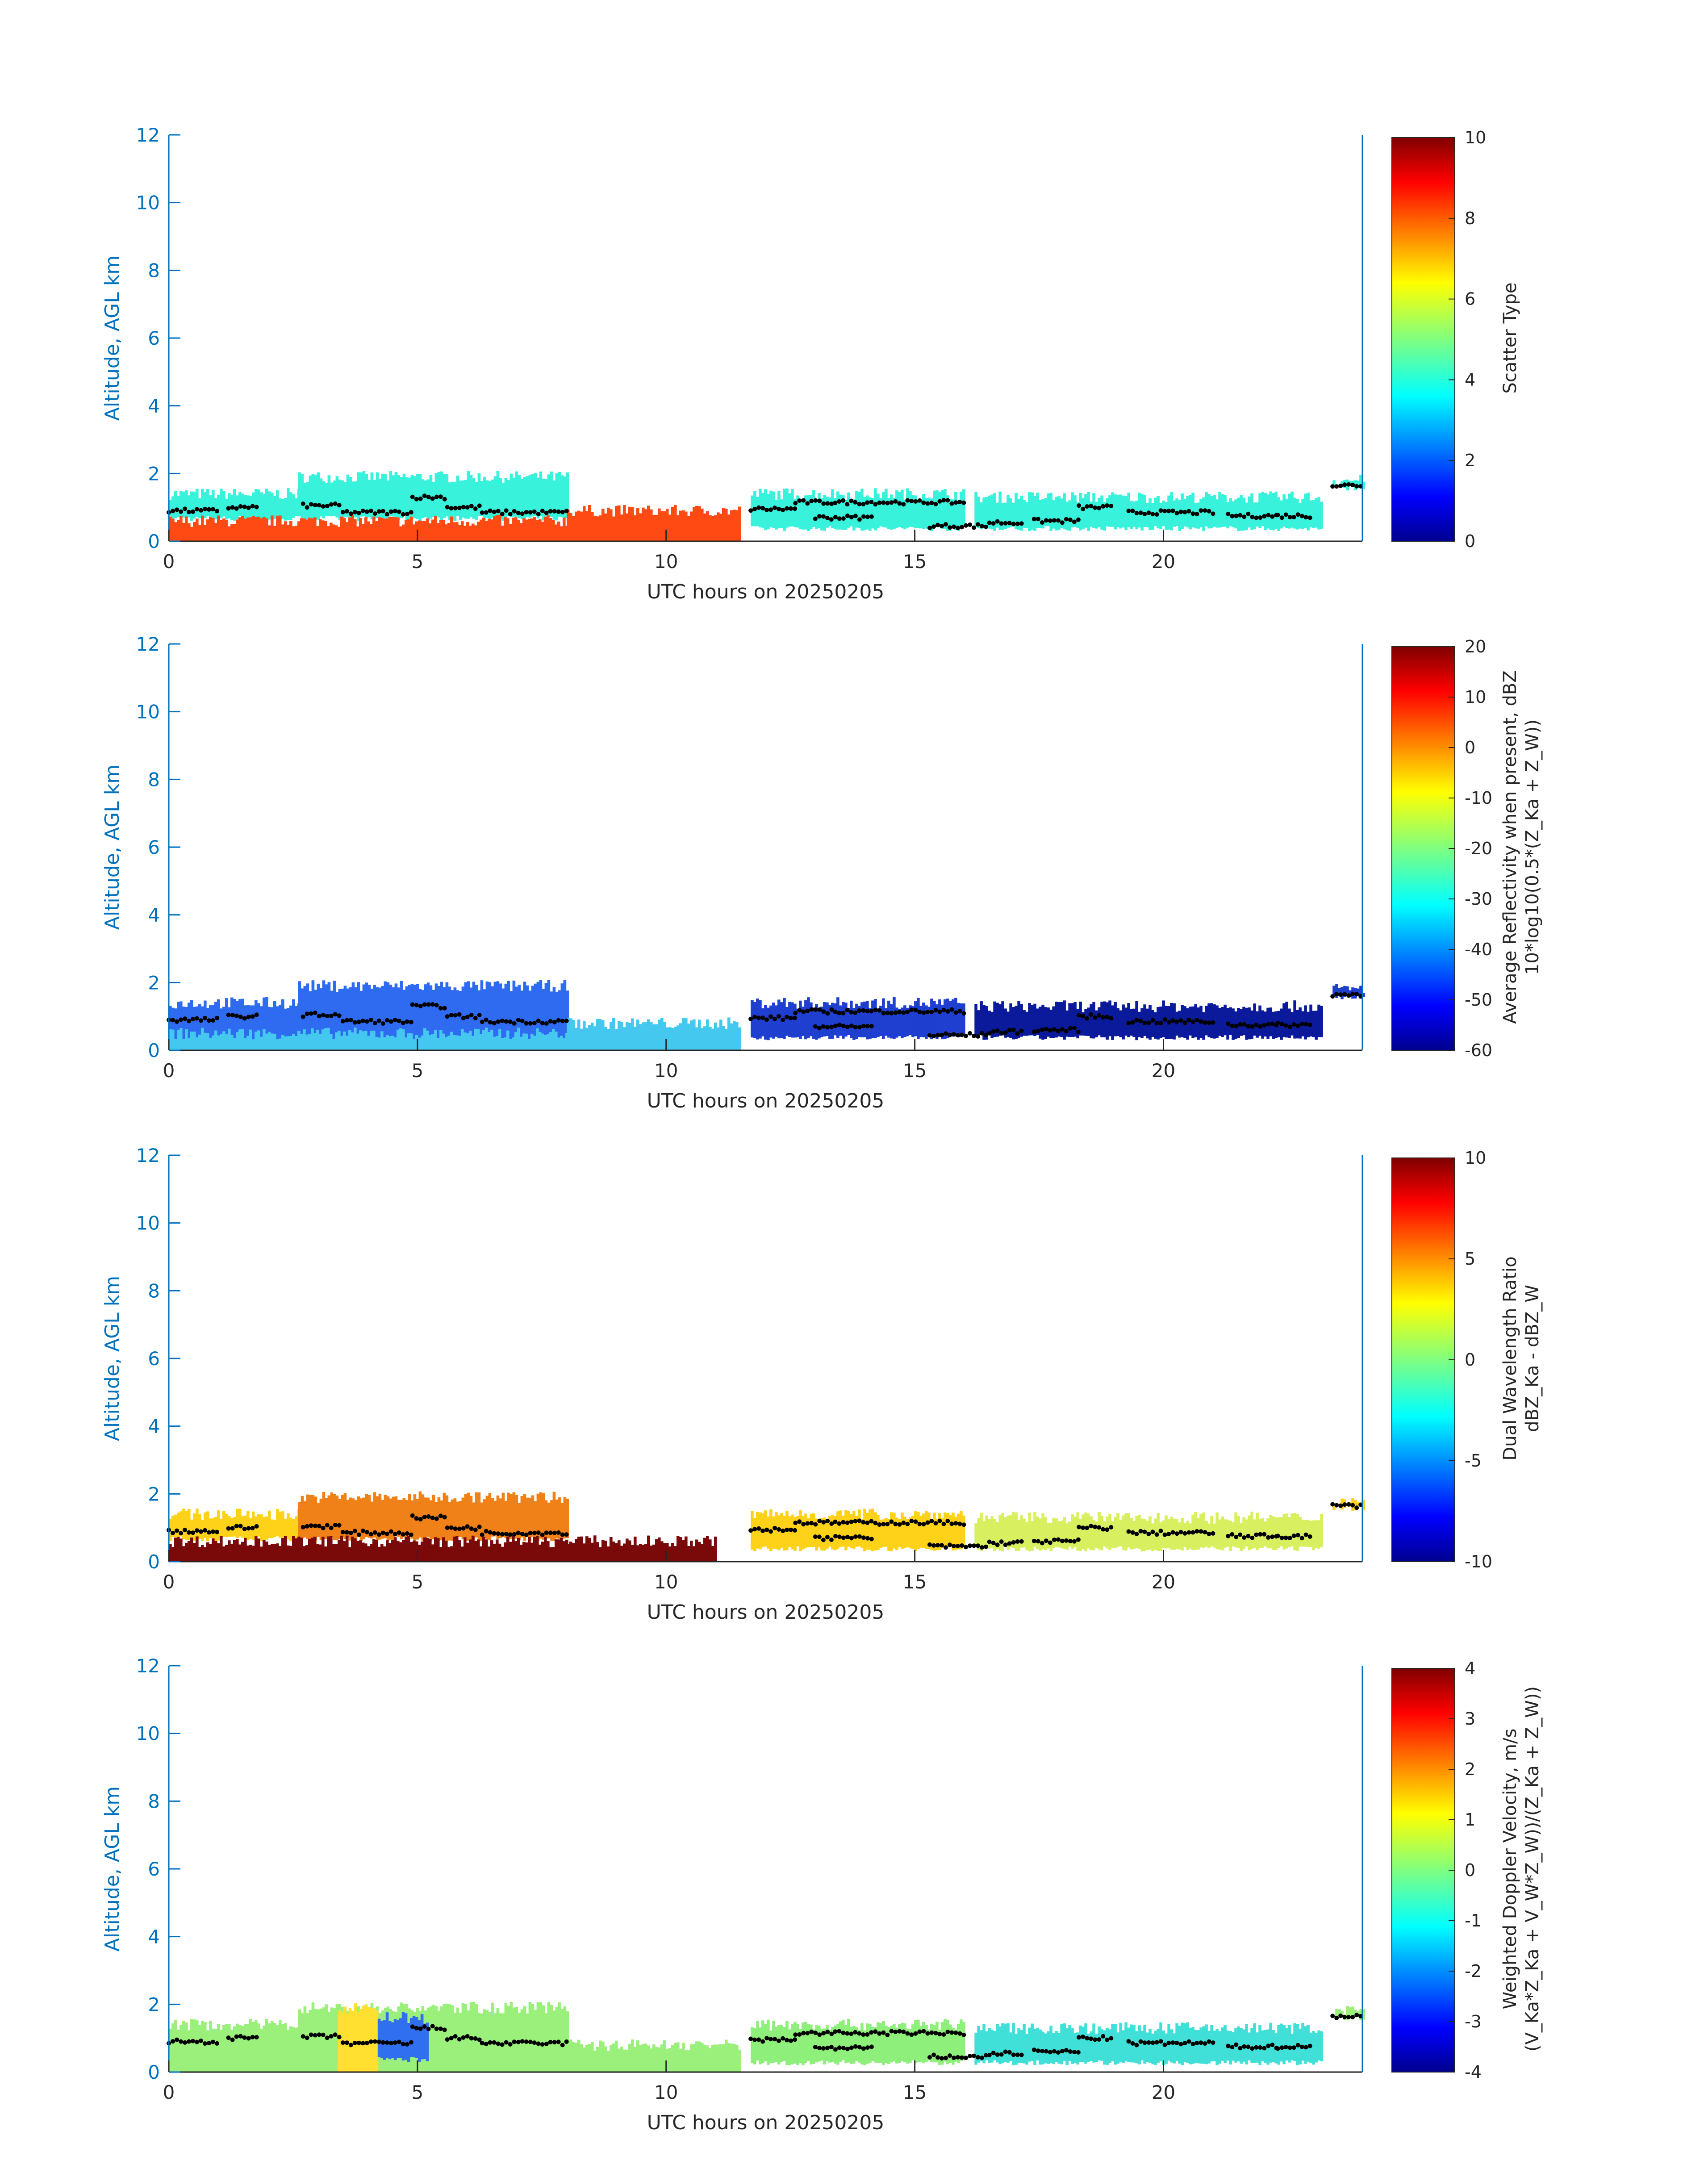 The width and height of the screenshot is (1708, 2177). I want to click on colorbar-gradient, so click(1423, 339).